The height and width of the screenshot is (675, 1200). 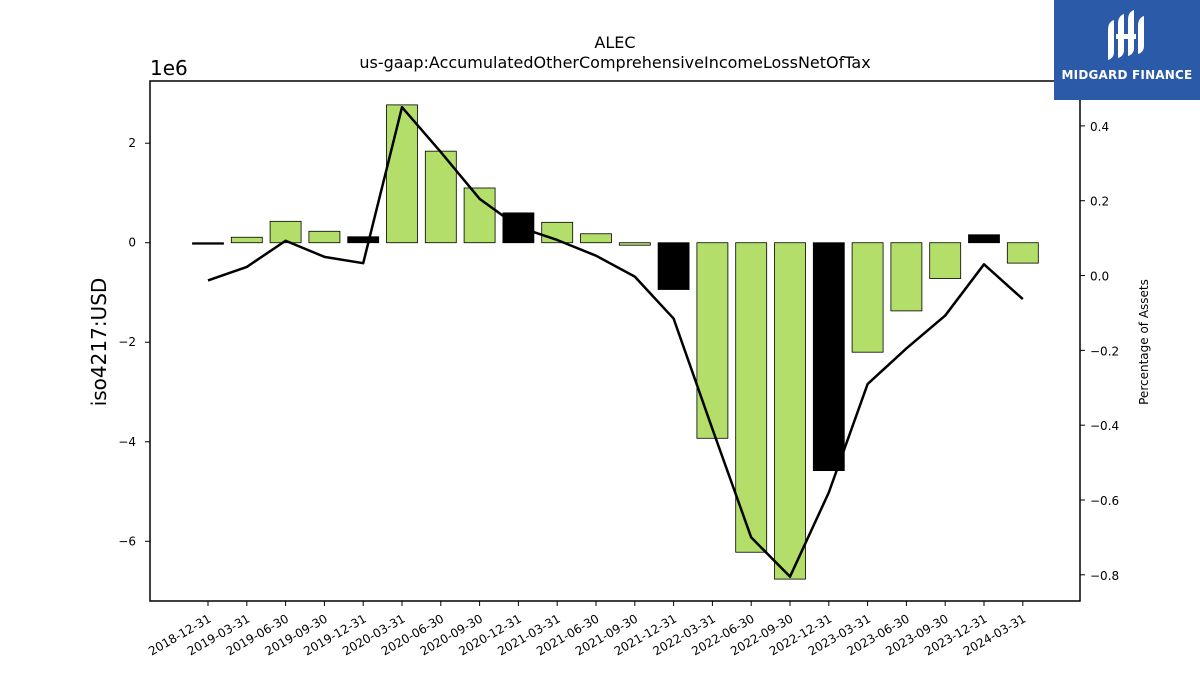 What do you see at coordinates (127, 342) in the screenshot?
I see `y-tick-label: −2` at bounding box center [127, 342].